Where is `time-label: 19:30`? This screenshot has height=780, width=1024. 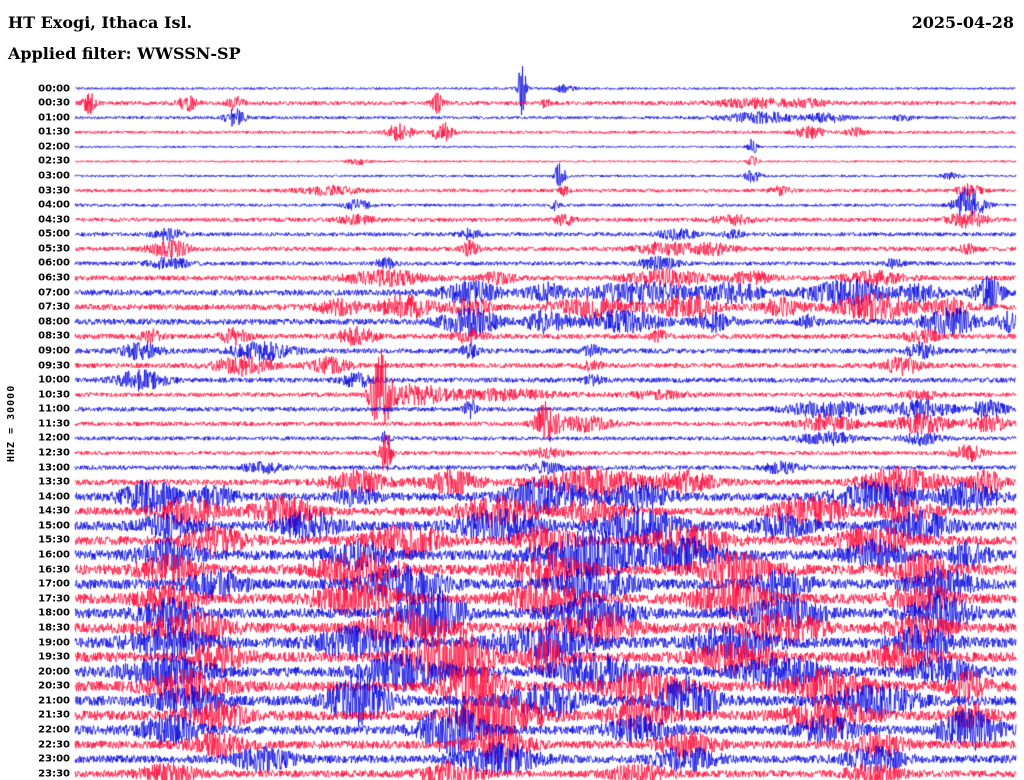
time-label: 19:30 is located at coordinates (54, 657).